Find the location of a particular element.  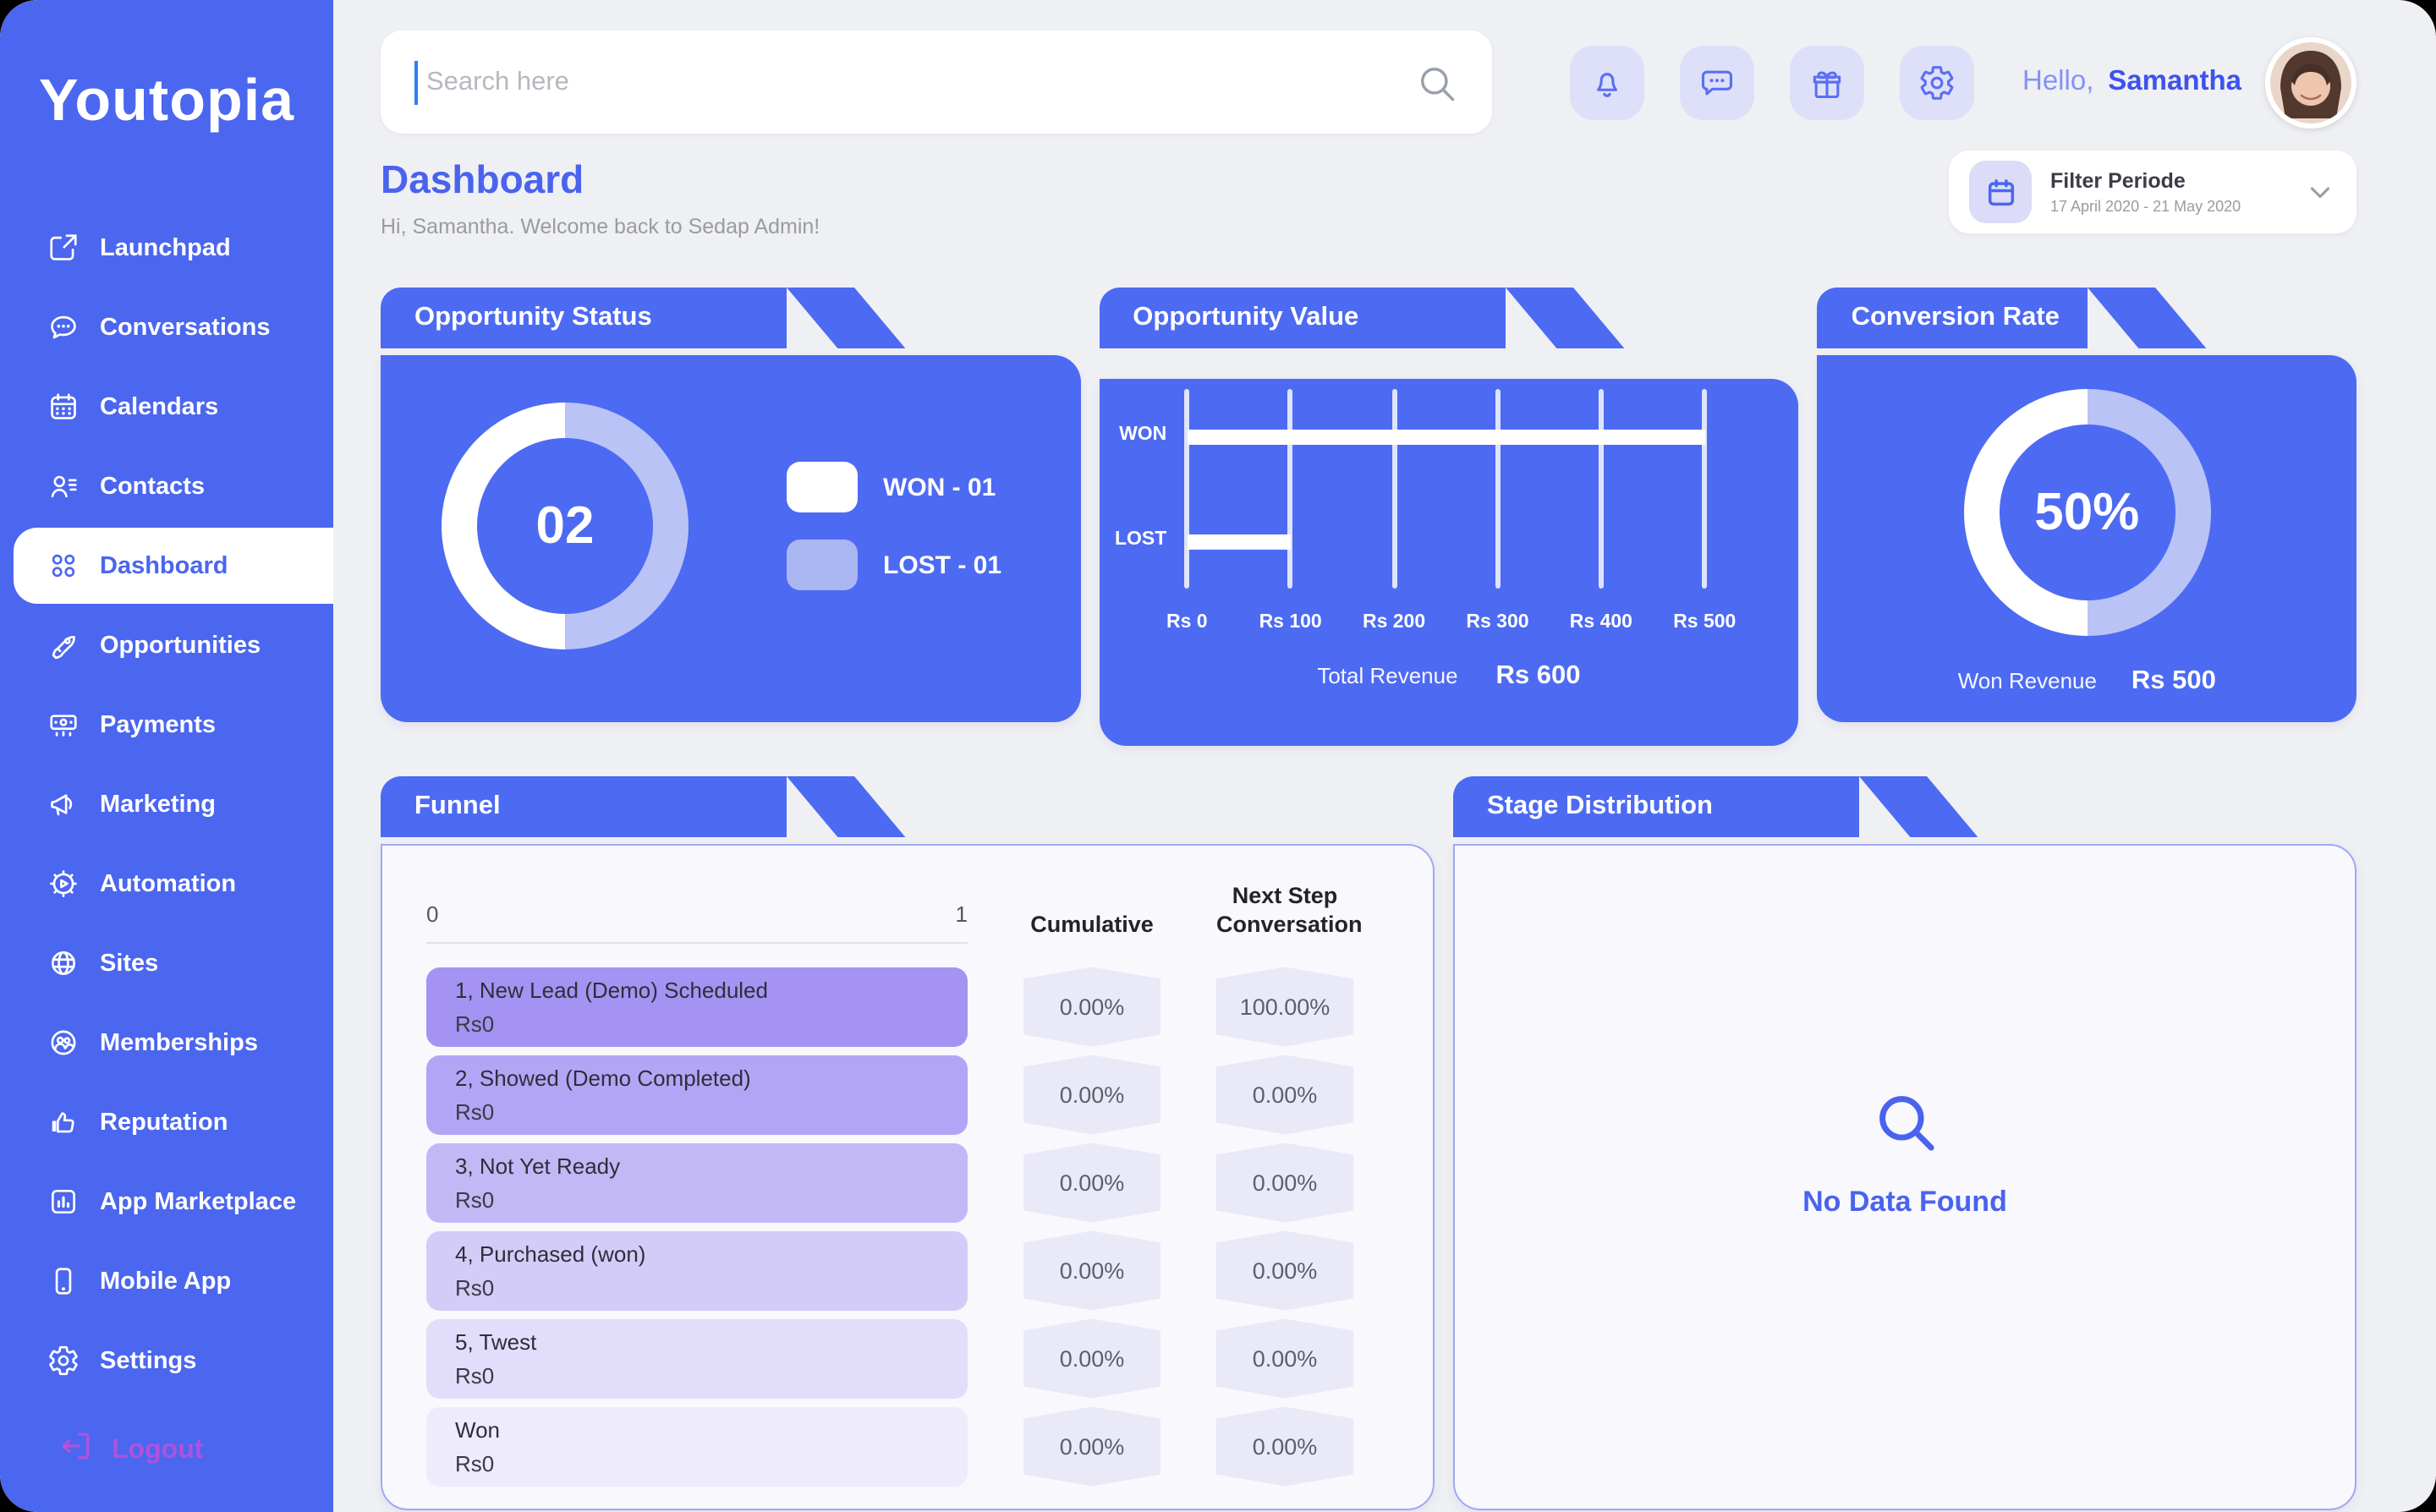

top-bar: Hello, Samantha is located at coordinates (1369, 82).